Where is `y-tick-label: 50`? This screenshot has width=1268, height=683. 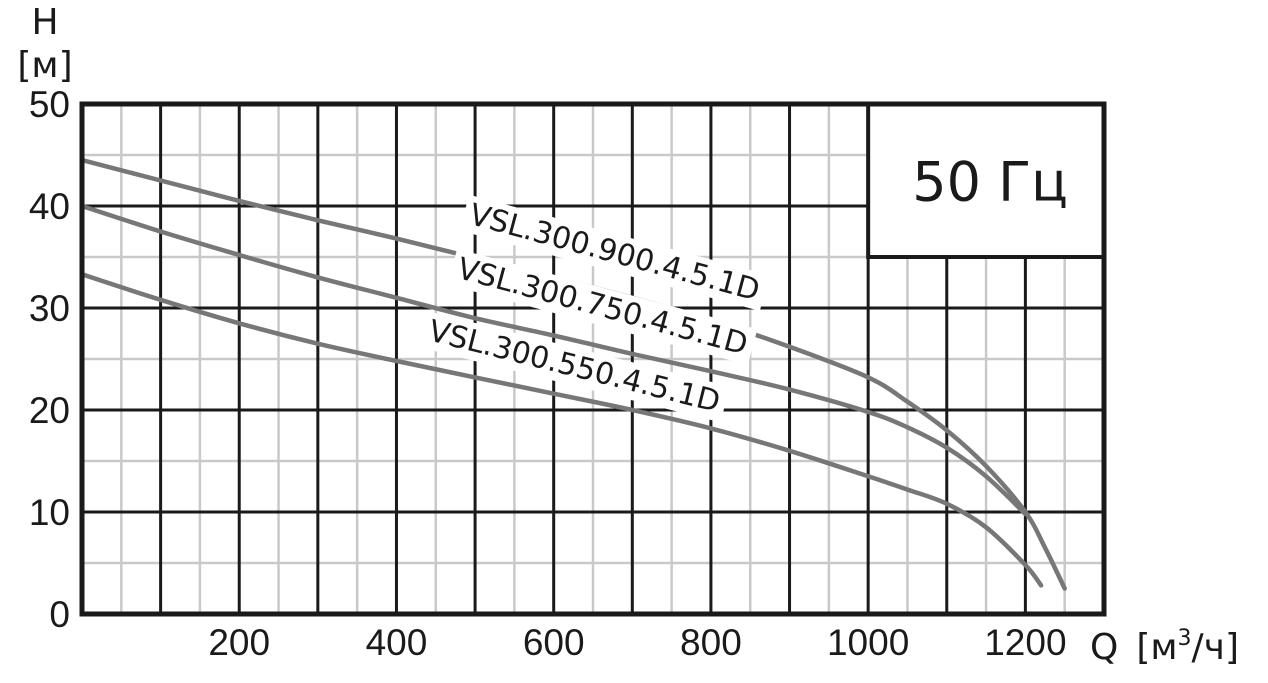
y-tick-label: 50 is located at coordinates (49, 104).